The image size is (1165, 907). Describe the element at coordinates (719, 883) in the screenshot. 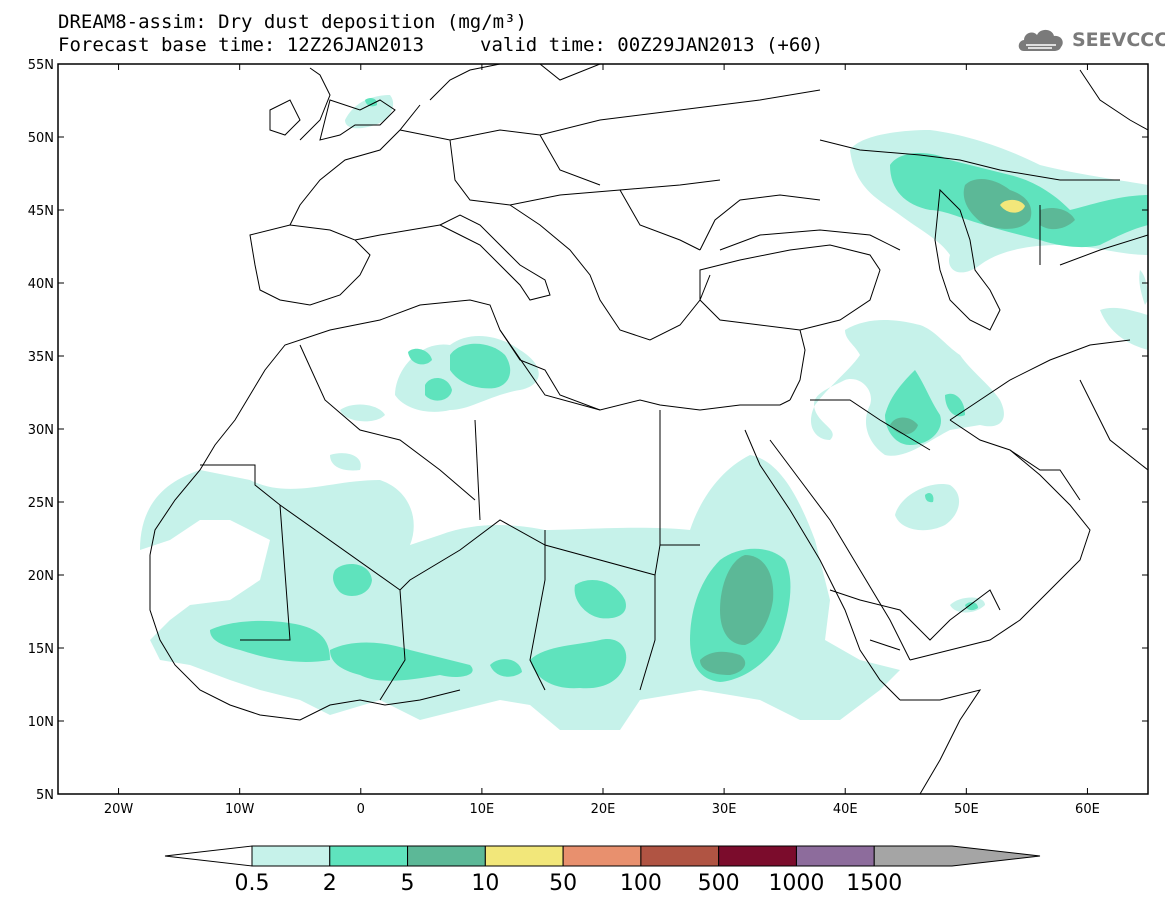

I see `colorbar-label: 500` at that location.